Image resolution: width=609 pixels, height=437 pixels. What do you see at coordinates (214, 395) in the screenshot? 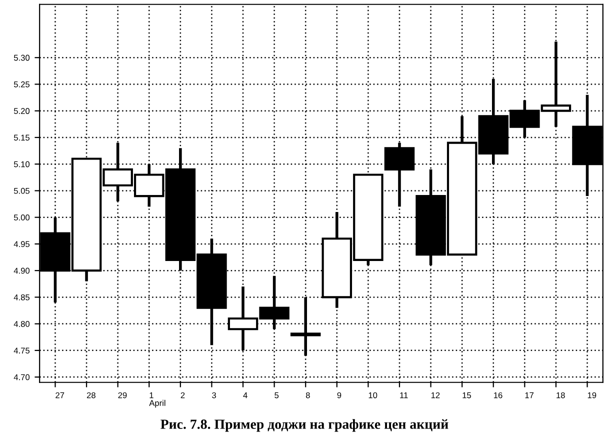
I see `x-tick-label: 3` at bounding box center [214, 395].